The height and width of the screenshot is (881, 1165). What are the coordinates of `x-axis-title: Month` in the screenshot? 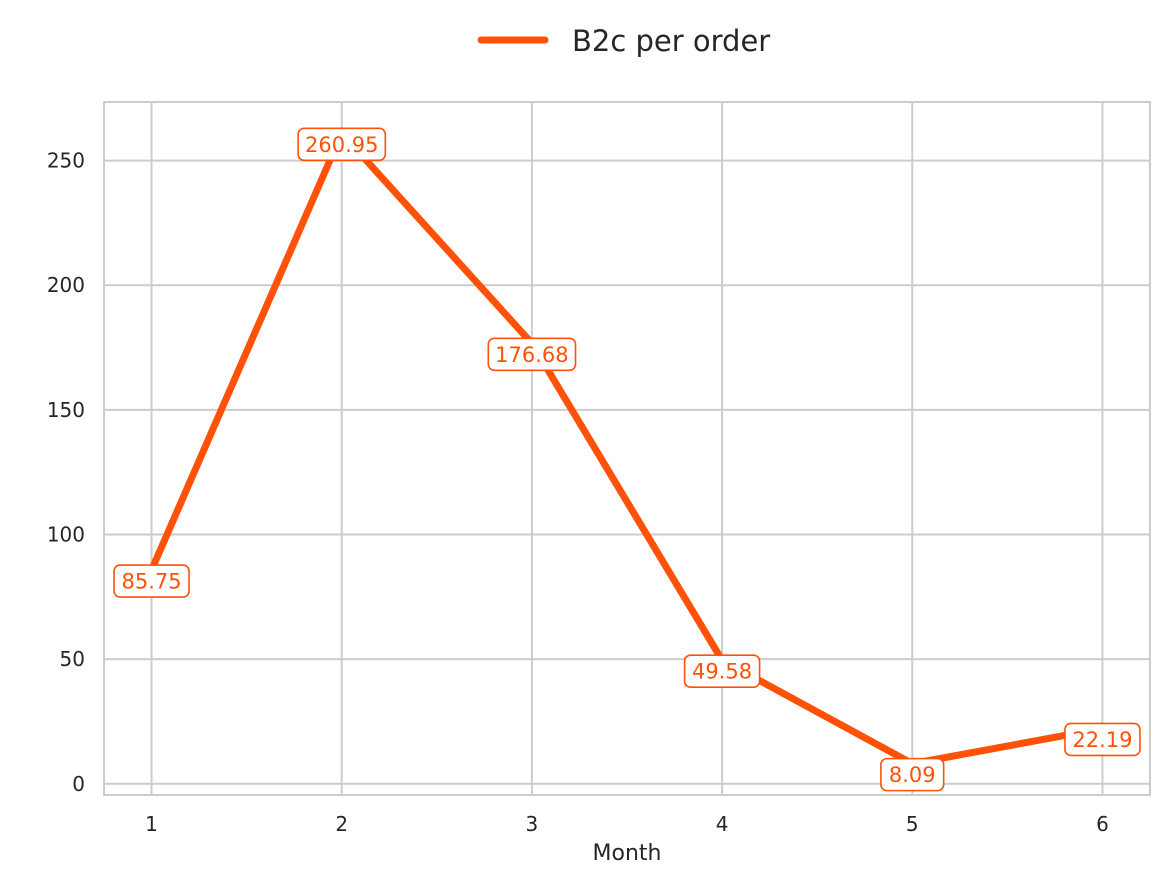 It's located at (627, 853).